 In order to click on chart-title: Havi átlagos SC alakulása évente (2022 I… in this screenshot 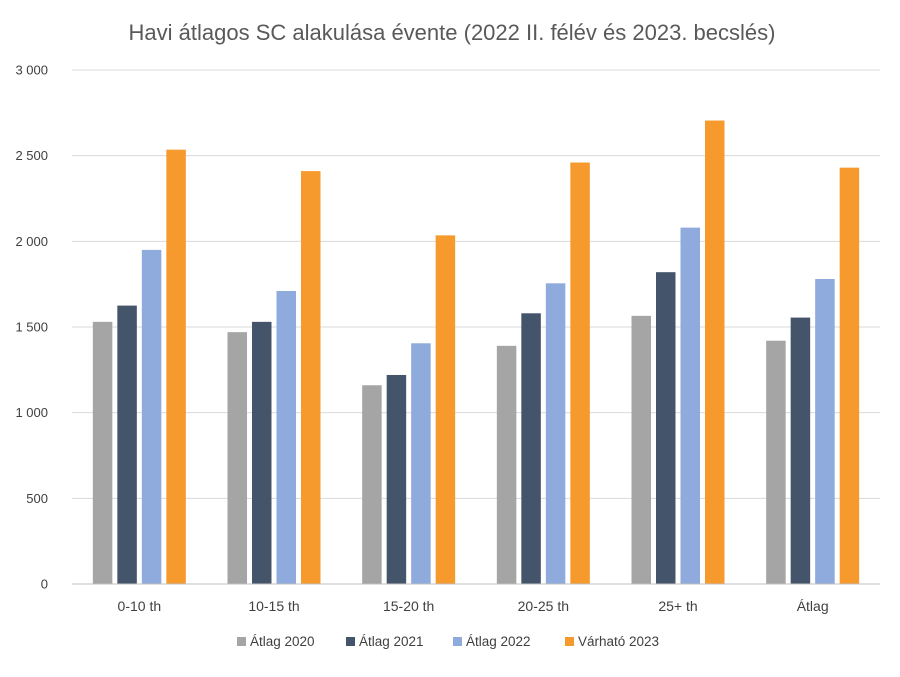, I will do `click(452, 32)`.